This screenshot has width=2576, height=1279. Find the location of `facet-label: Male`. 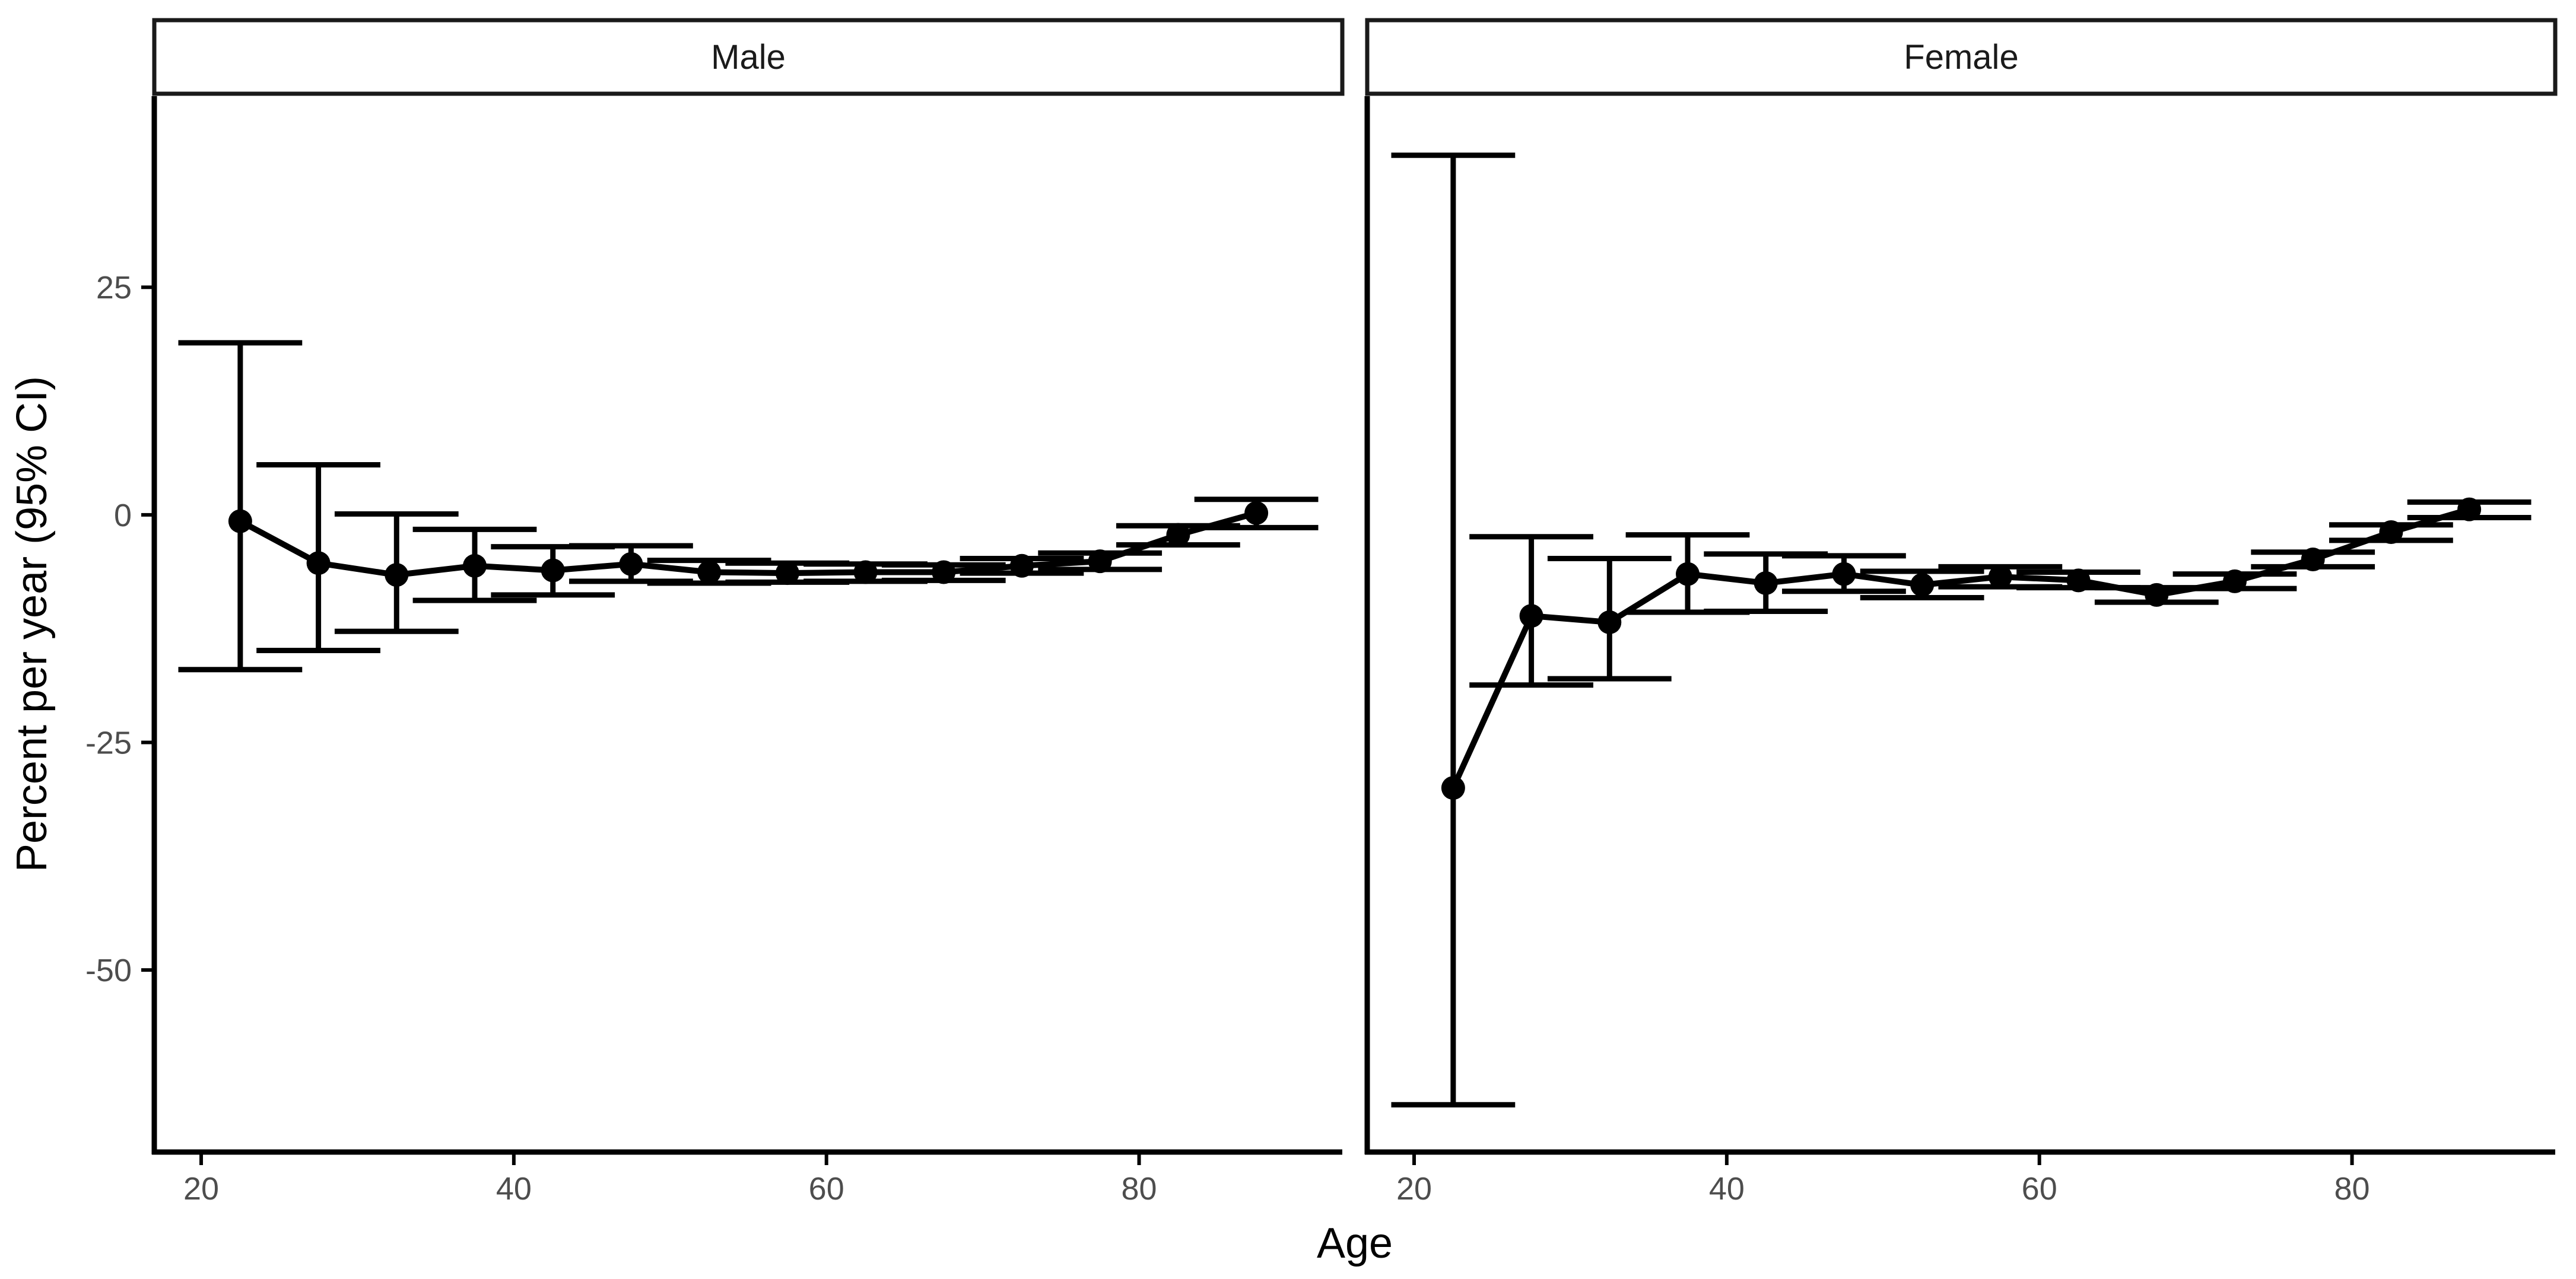

facet-label: Male is located at coordinates (749, 57).